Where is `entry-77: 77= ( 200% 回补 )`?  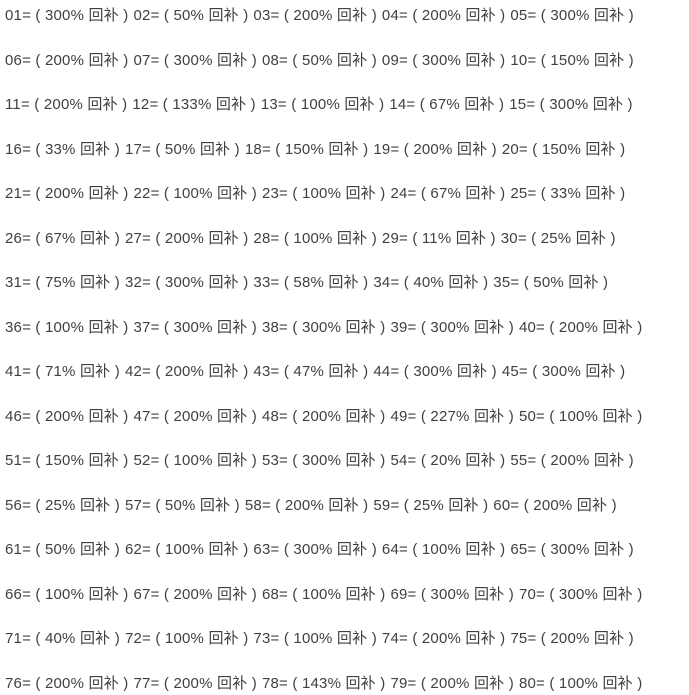 entry-77: 77= ( 200% 回补 ) is located at coordinates (195, 683).